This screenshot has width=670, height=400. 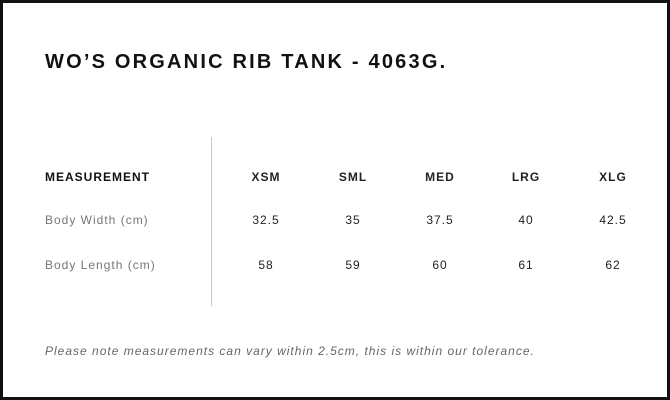 I want to click on table-cell: 59, so click(x=353, y=265).